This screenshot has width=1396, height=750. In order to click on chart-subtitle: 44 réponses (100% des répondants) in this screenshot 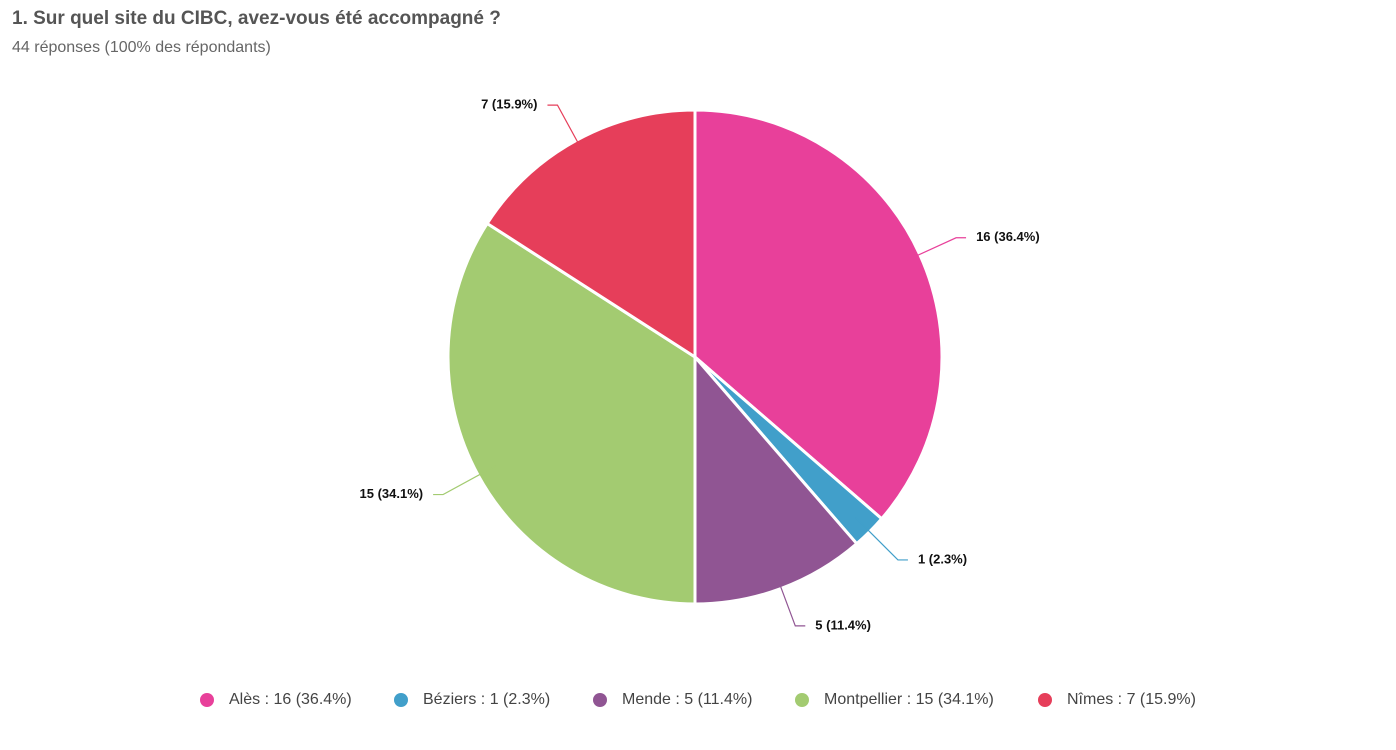, I will do `click(141, 47)`.